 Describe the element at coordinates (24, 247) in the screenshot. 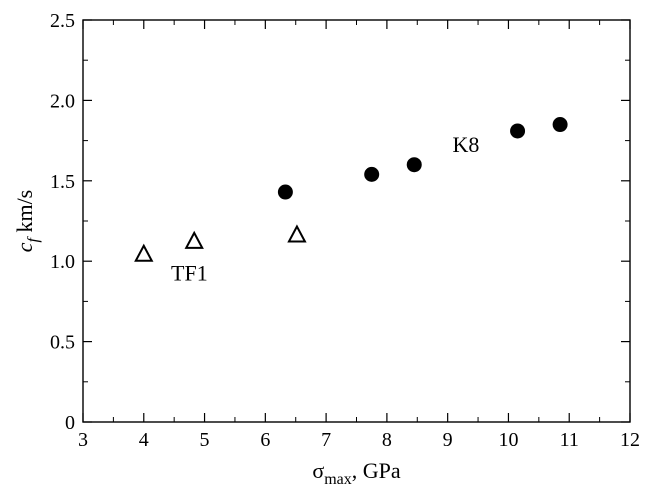

I see `y-label-main: c` at that location.